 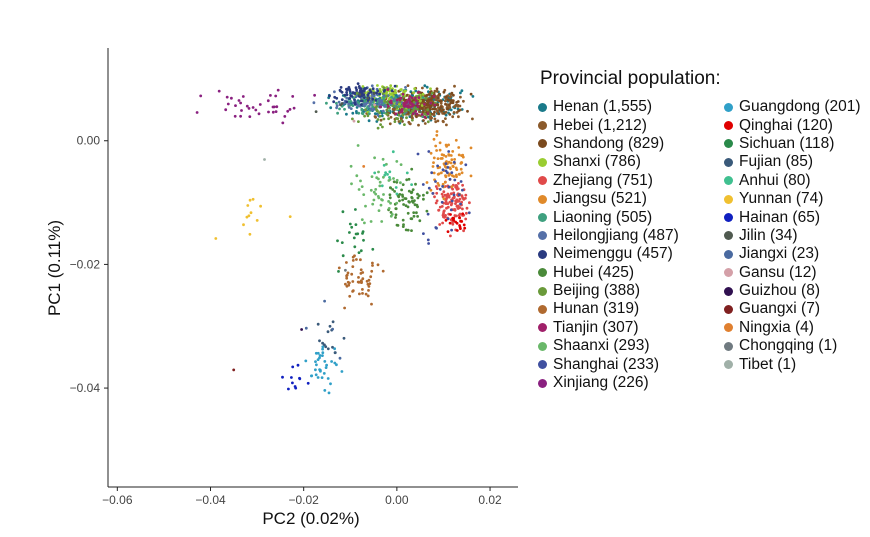 I want to click on legend-label: Sichuan (118), so click(x=787, y=143).